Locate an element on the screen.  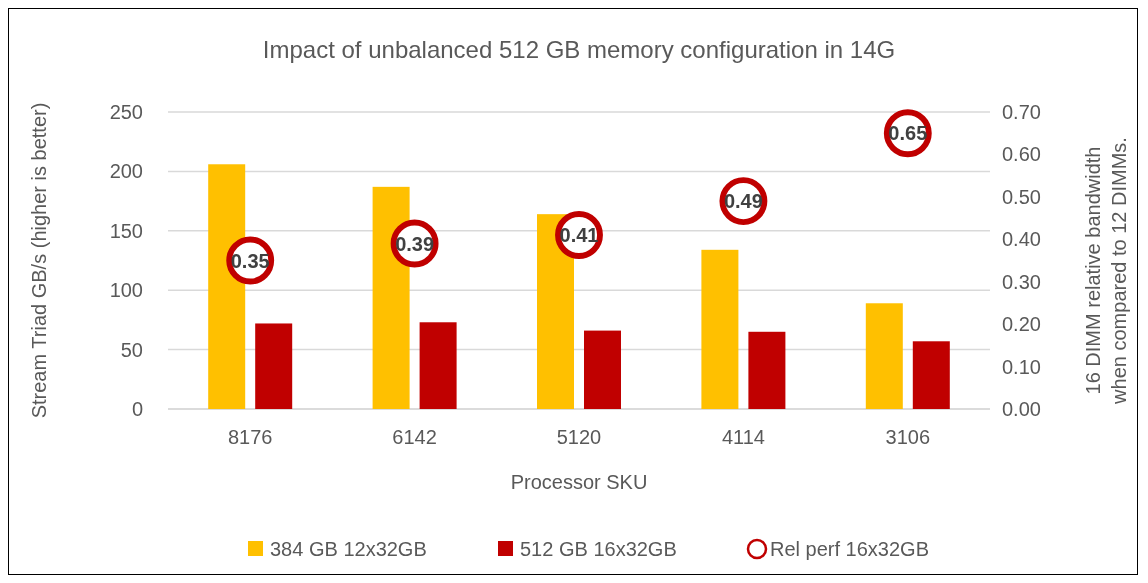
y2-tick-label: 0.40 is located at coordinates (1021, 239).